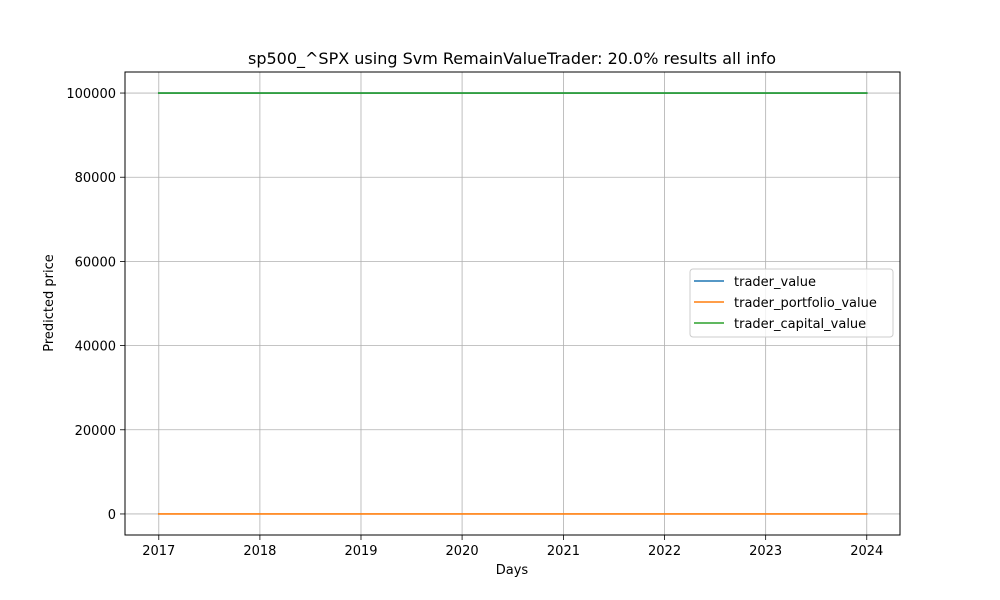  I want to click on legend-box, so click(791, 303).